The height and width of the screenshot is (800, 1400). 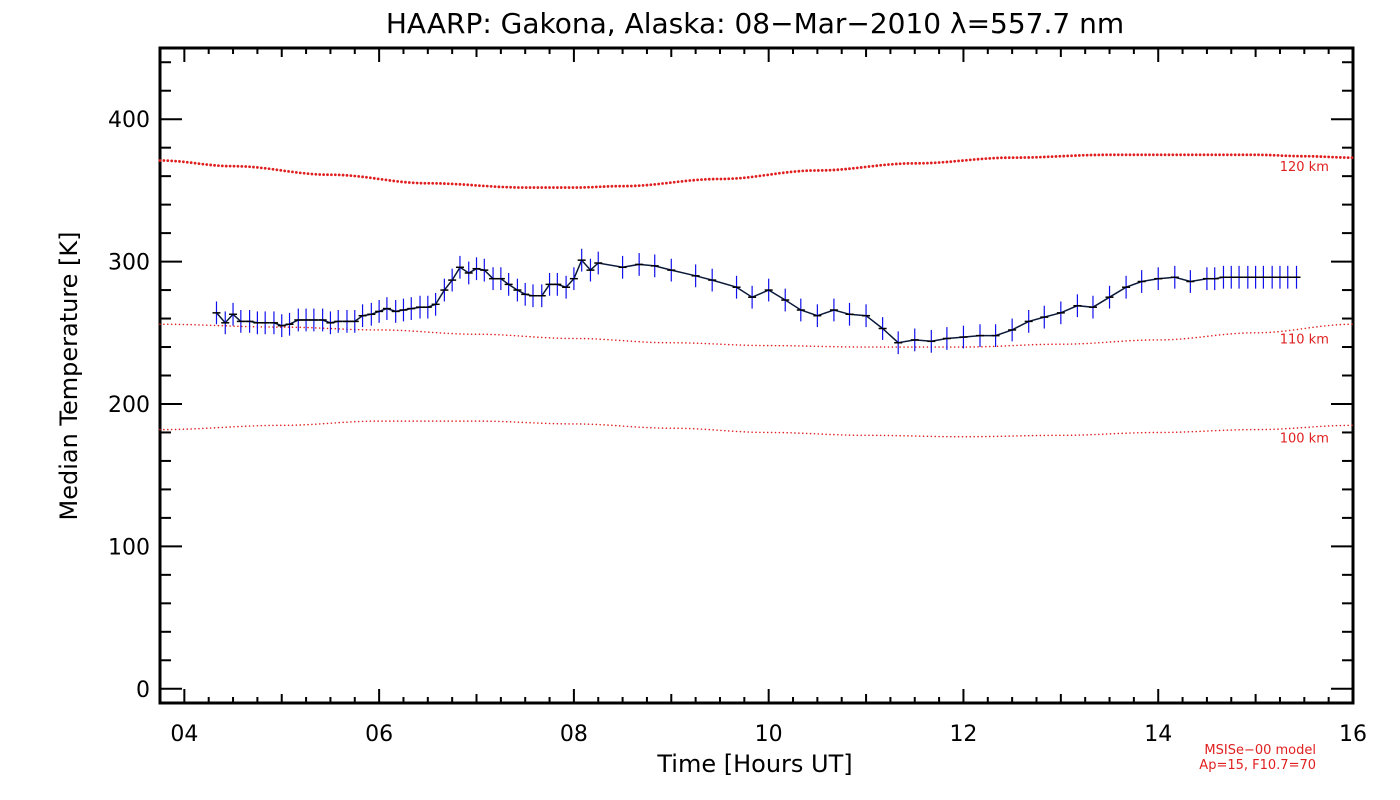 What do you see at coordinates (756, 301) in the screenshot?
I see `data-series` at bounding box center [756, 301].